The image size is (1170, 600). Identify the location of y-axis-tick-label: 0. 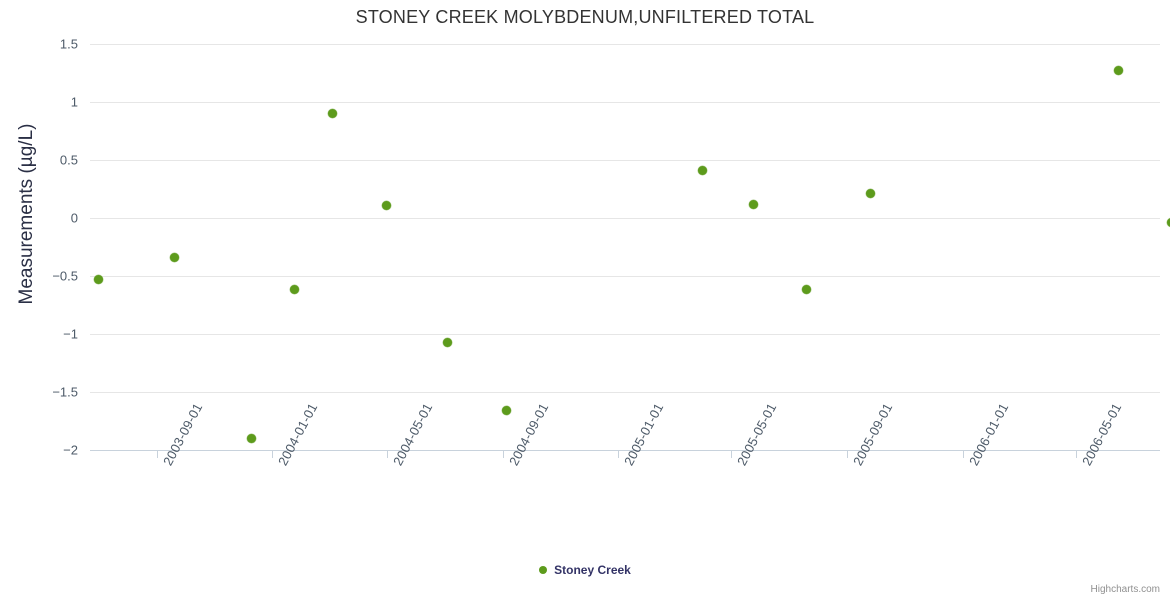
(74, 218).